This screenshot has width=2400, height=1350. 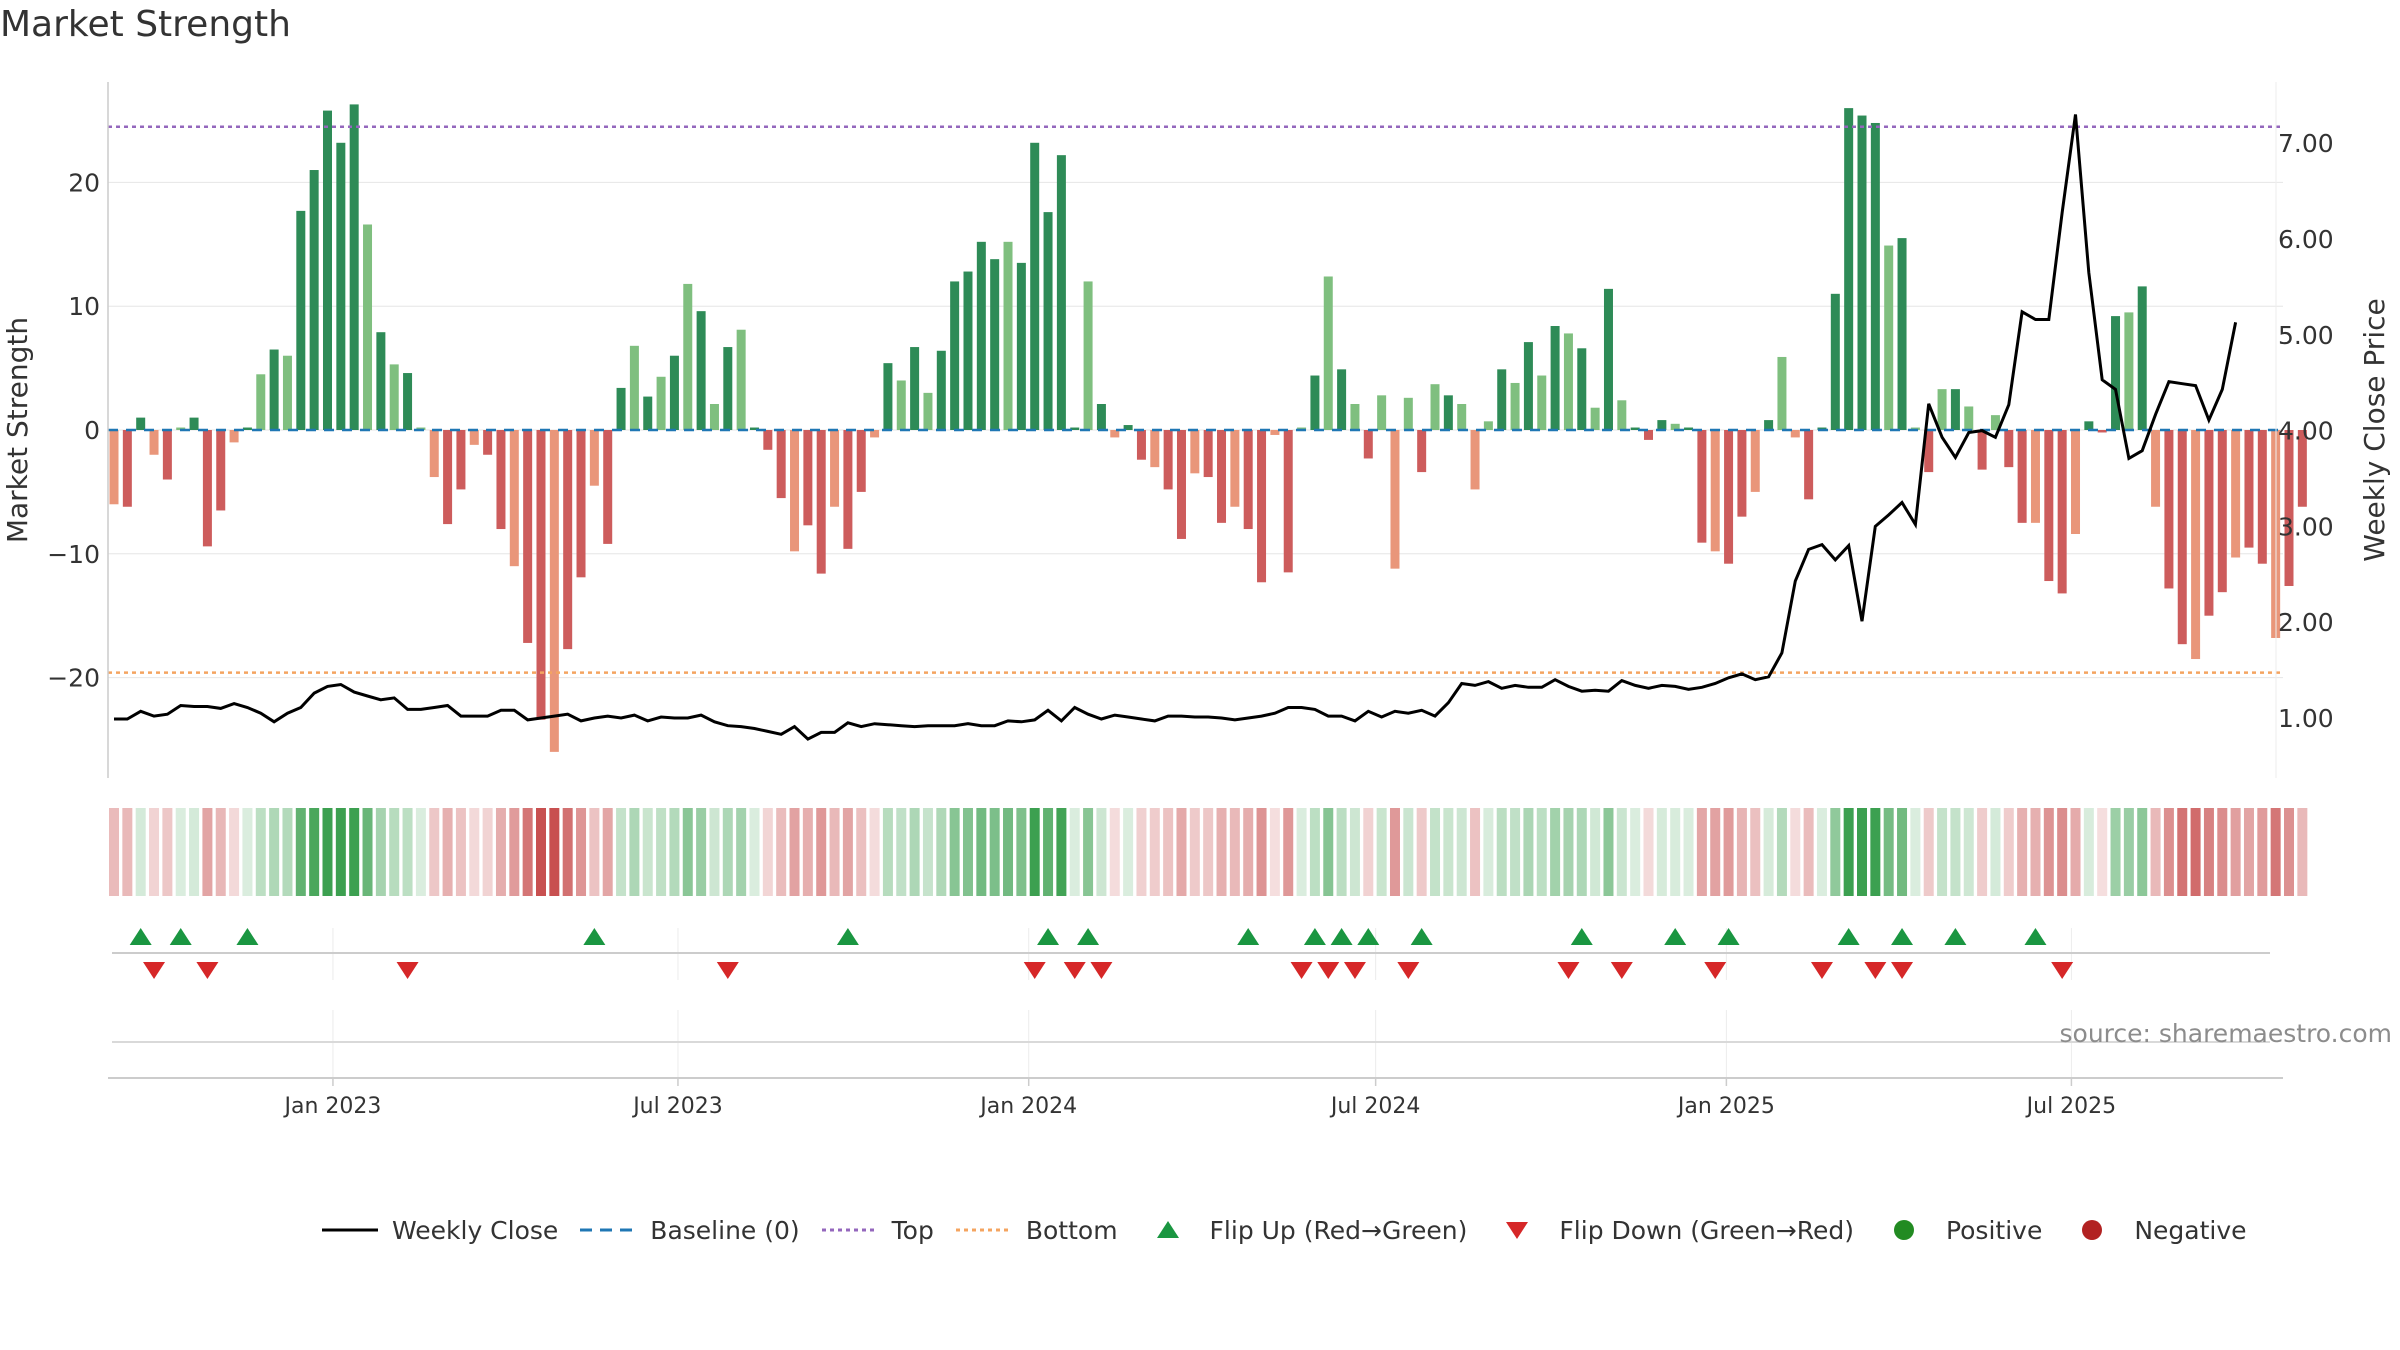 I want to click on legend-item: Negative, so click(x=2154, y=1230).